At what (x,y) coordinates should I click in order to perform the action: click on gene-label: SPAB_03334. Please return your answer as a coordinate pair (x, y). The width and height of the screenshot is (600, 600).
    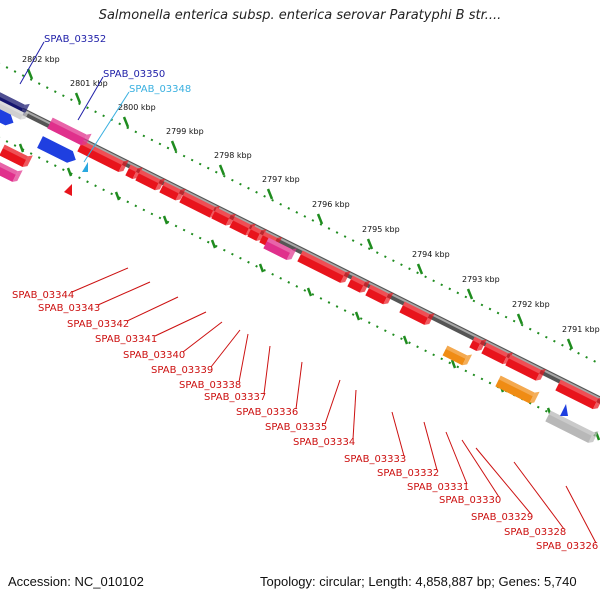
    Looking at the image, I should click on (324, 442).